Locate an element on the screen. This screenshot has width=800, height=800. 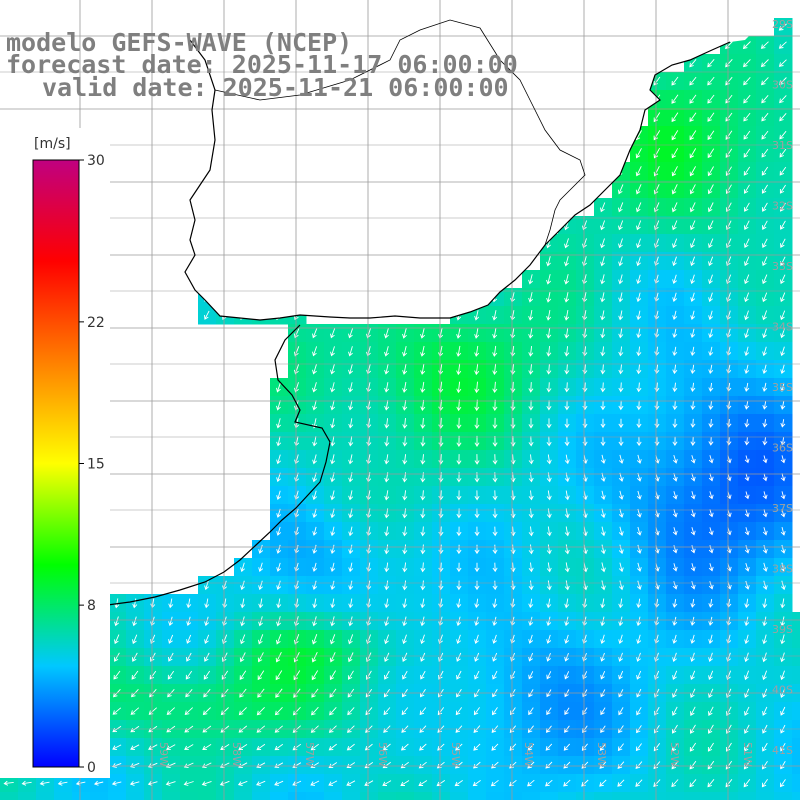
lat-label: 40S is located at coordinates (782, 690).